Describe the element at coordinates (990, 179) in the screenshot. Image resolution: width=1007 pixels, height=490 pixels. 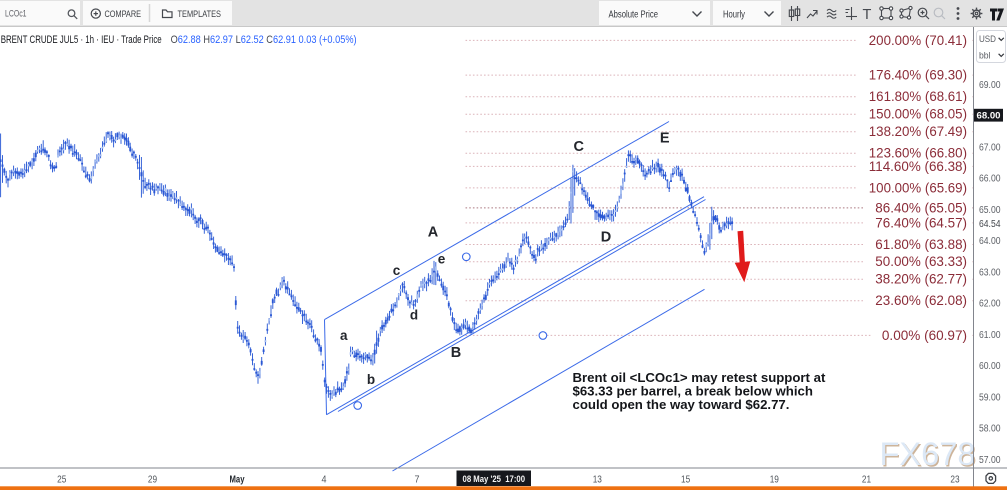
I see `svg-text: 66.00` at that location.